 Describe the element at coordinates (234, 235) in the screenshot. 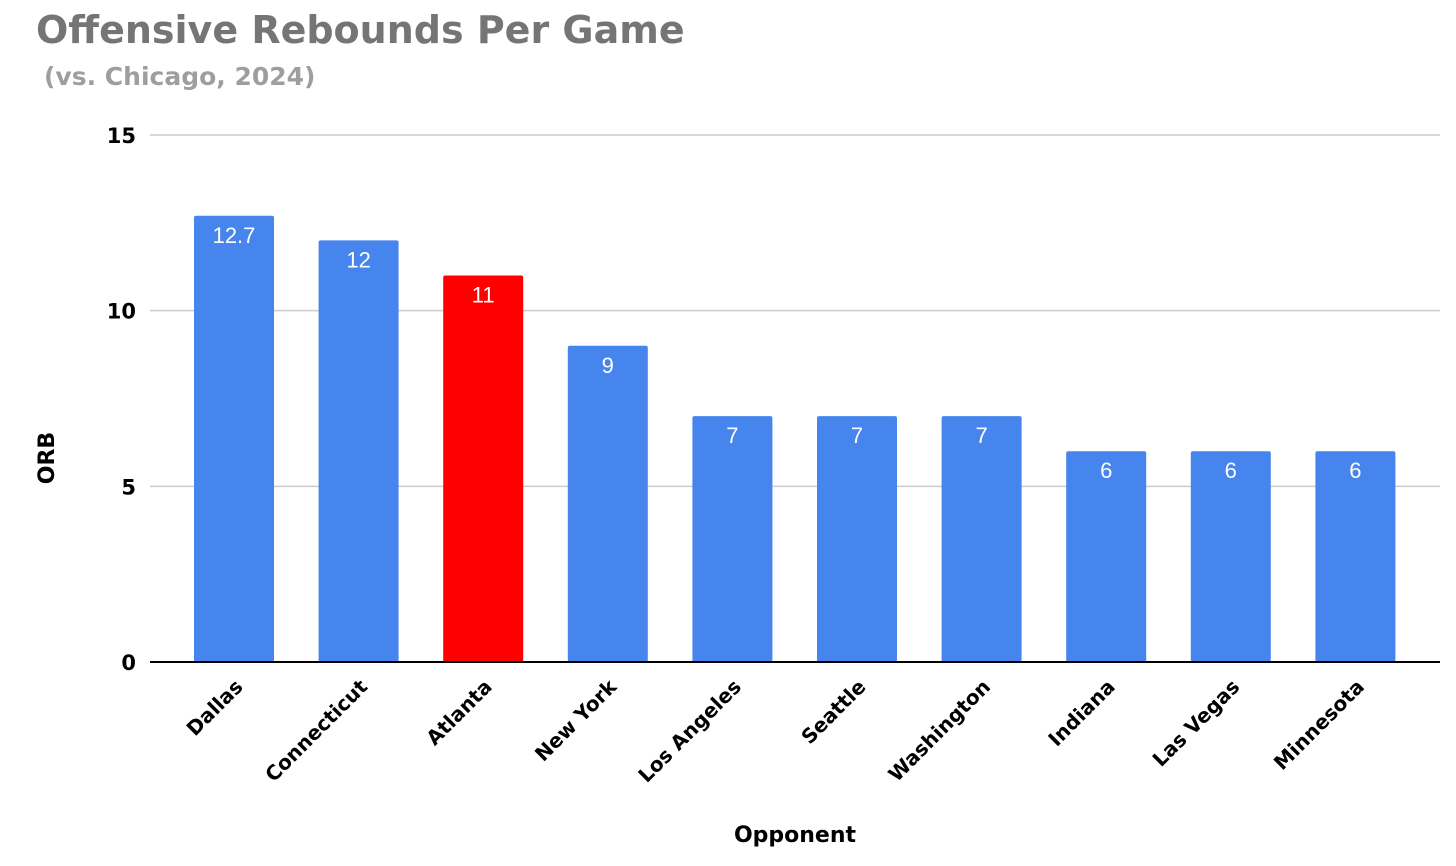

I see `data-label: 12.7` at that location.